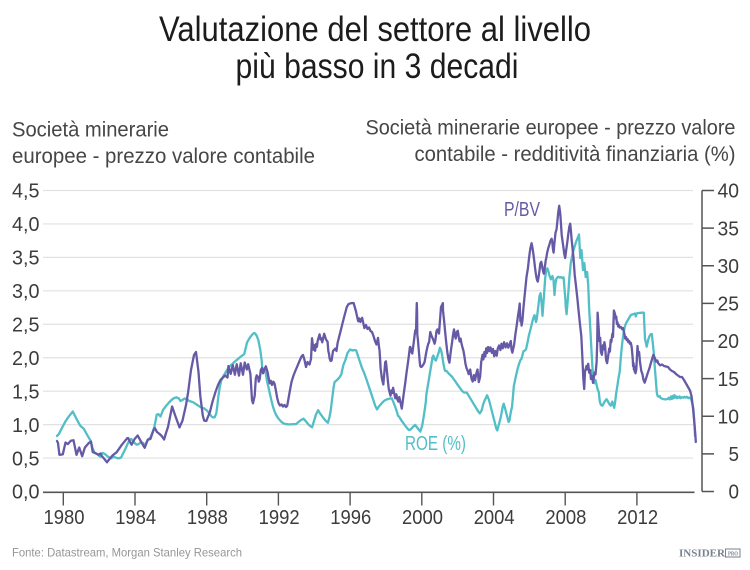  What do you see at coordinates (729, 192) in the screenshot?
I see `svg-text: 40` at bounding box center [729, 192].